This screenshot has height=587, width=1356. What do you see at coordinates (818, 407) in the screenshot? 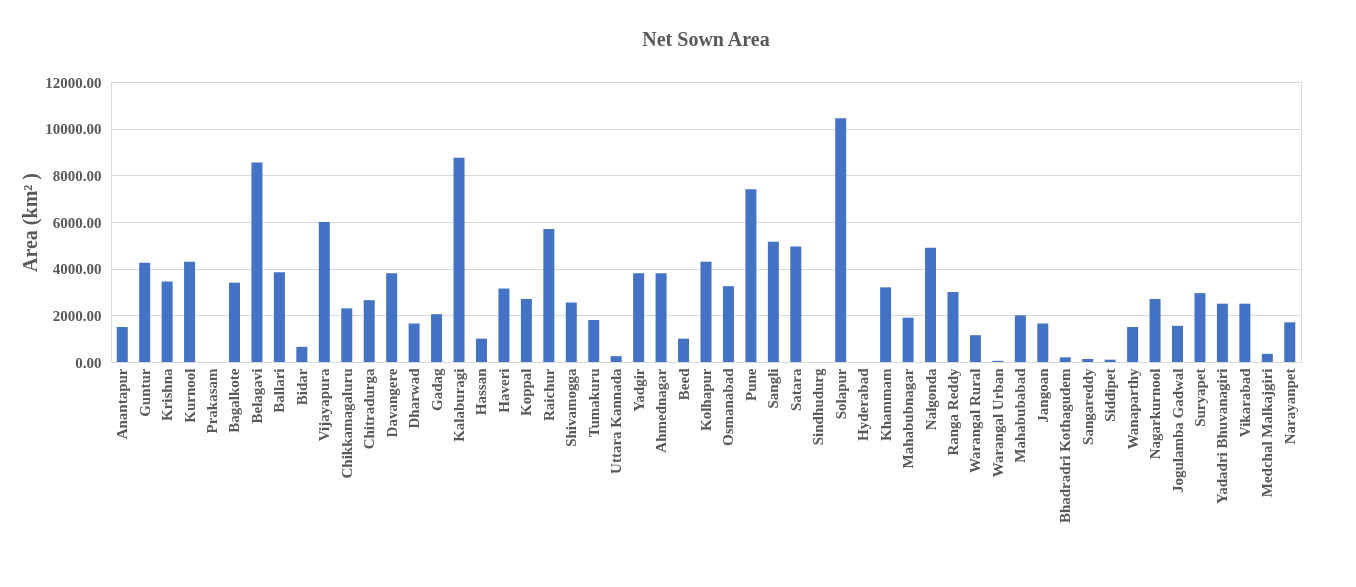
I see `x-tick-label: Sindhudurg` at bounding box center [818, 407].